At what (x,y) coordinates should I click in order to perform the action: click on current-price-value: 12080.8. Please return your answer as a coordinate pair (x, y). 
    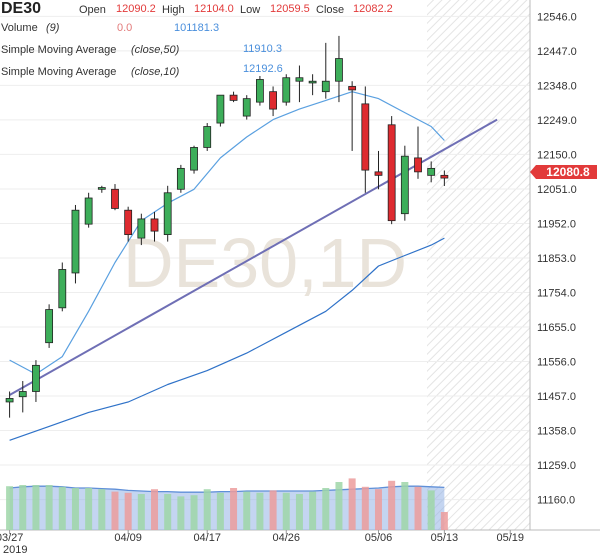
    Looking at the image, I should click on (568, 172).